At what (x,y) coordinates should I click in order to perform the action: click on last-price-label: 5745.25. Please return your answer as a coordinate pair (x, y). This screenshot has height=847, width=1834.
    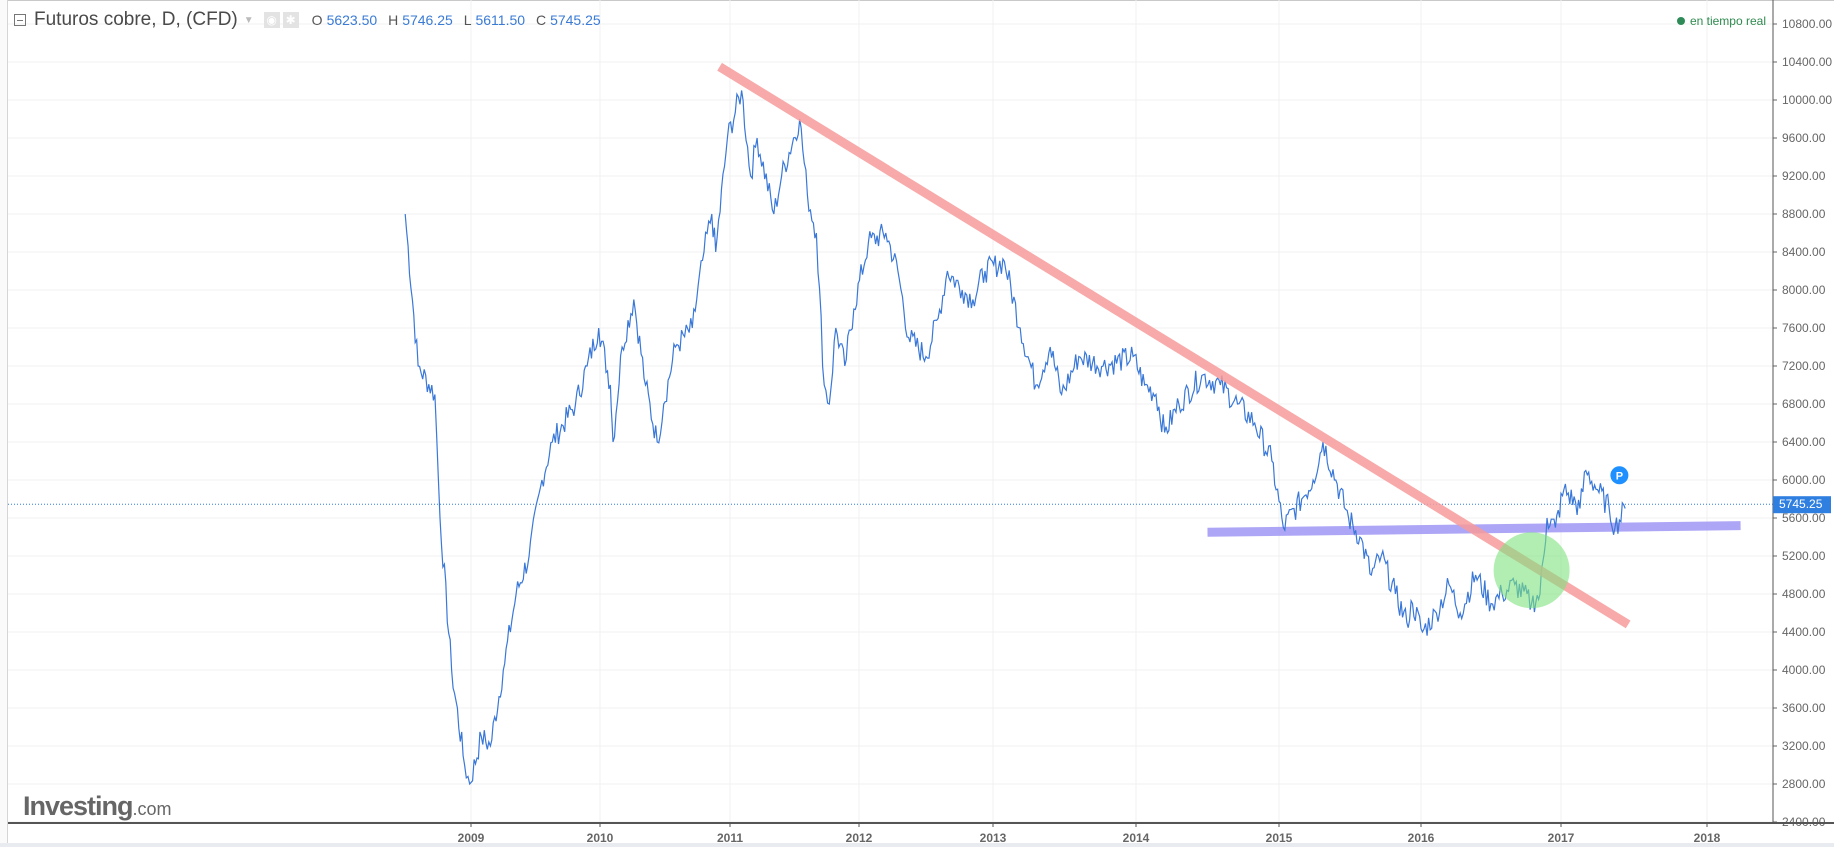
    Looking at the image, I should click on (1801, 504).